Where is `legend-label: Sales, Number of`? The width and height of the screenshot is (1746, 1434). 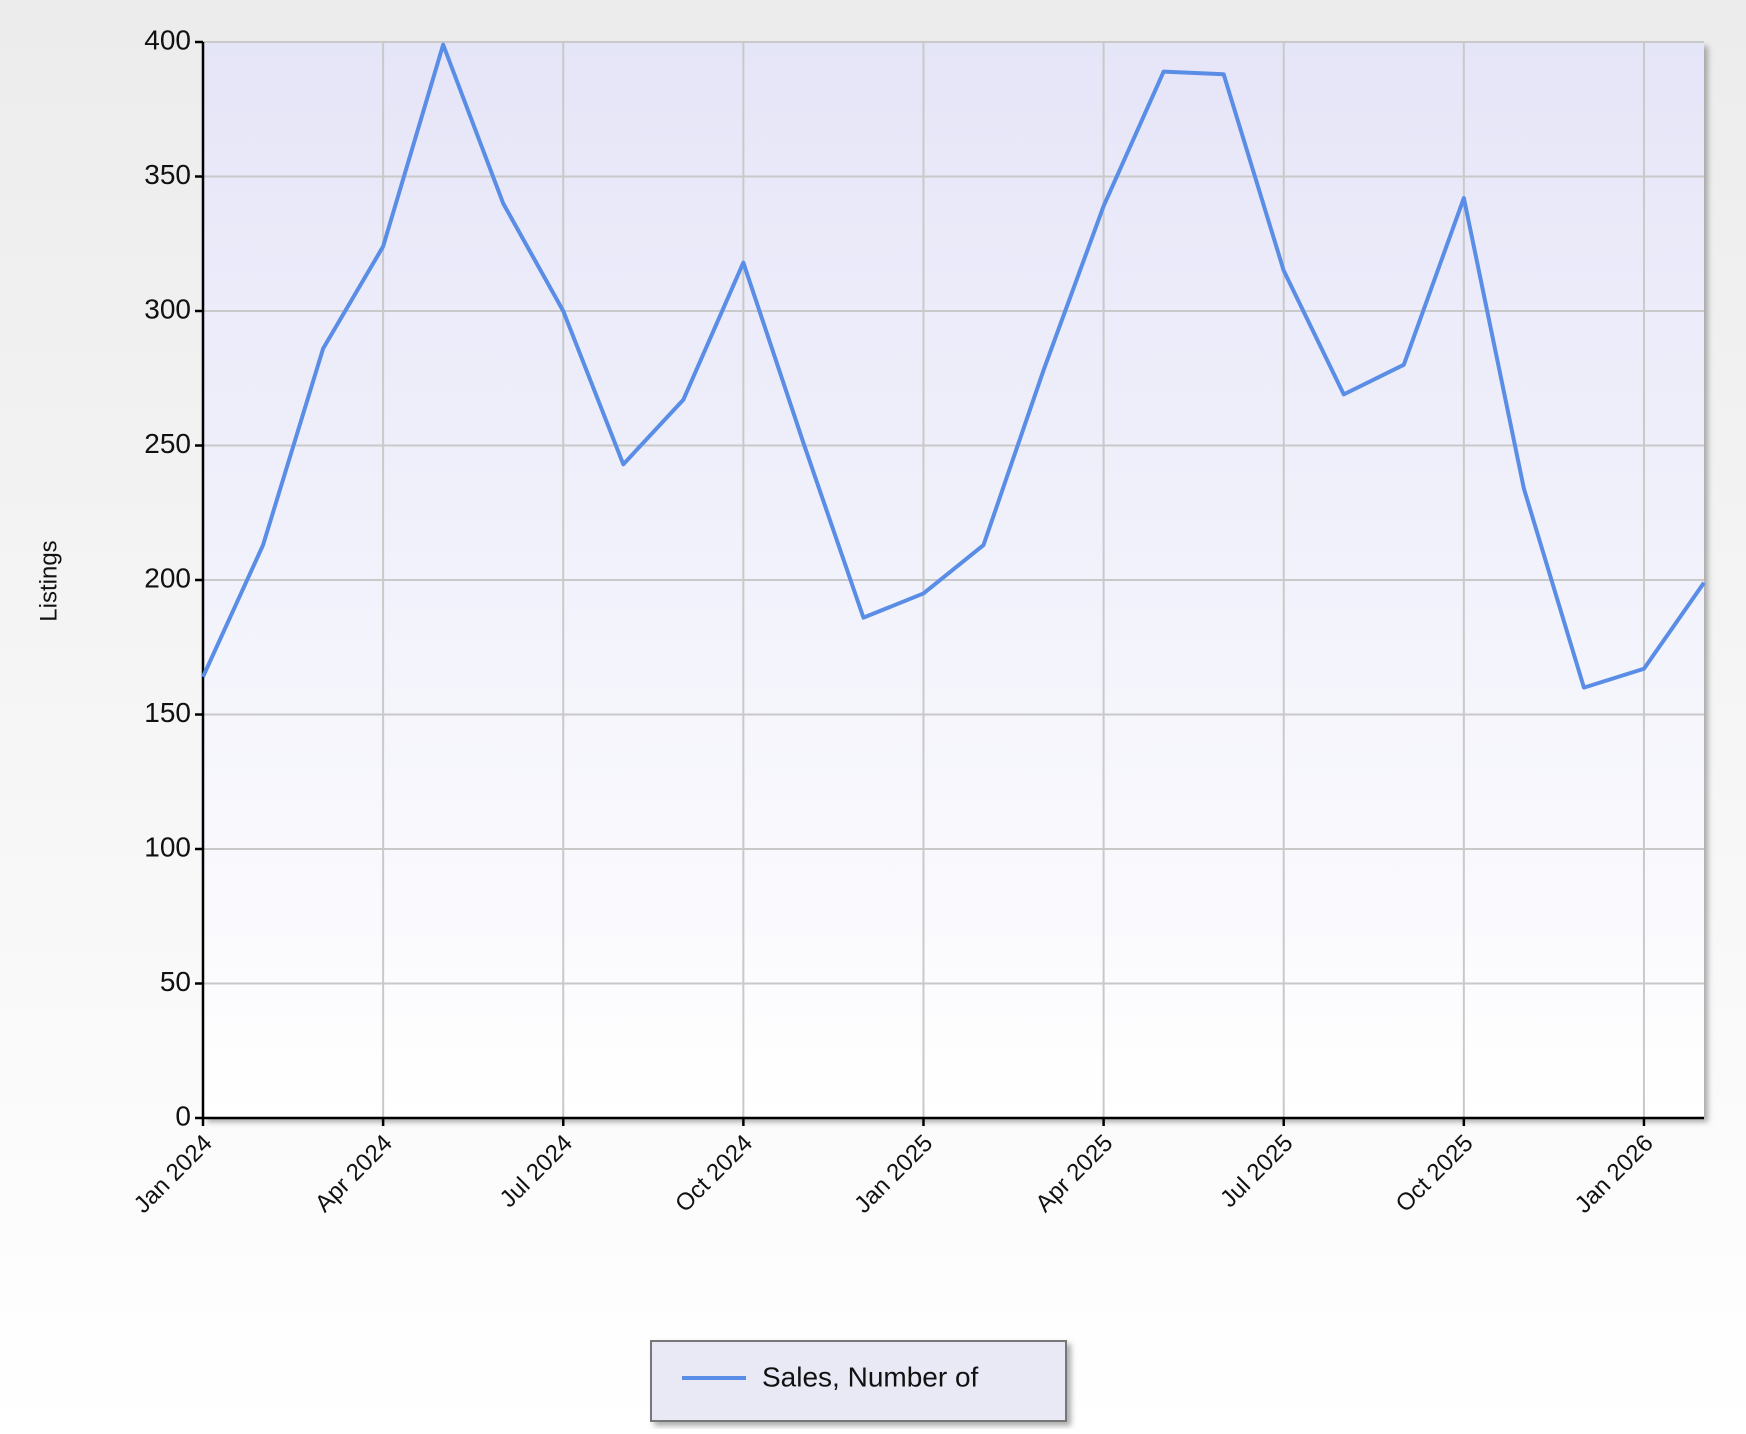
legend-label: Sales, Number of is located at coordinates (870, 1376).